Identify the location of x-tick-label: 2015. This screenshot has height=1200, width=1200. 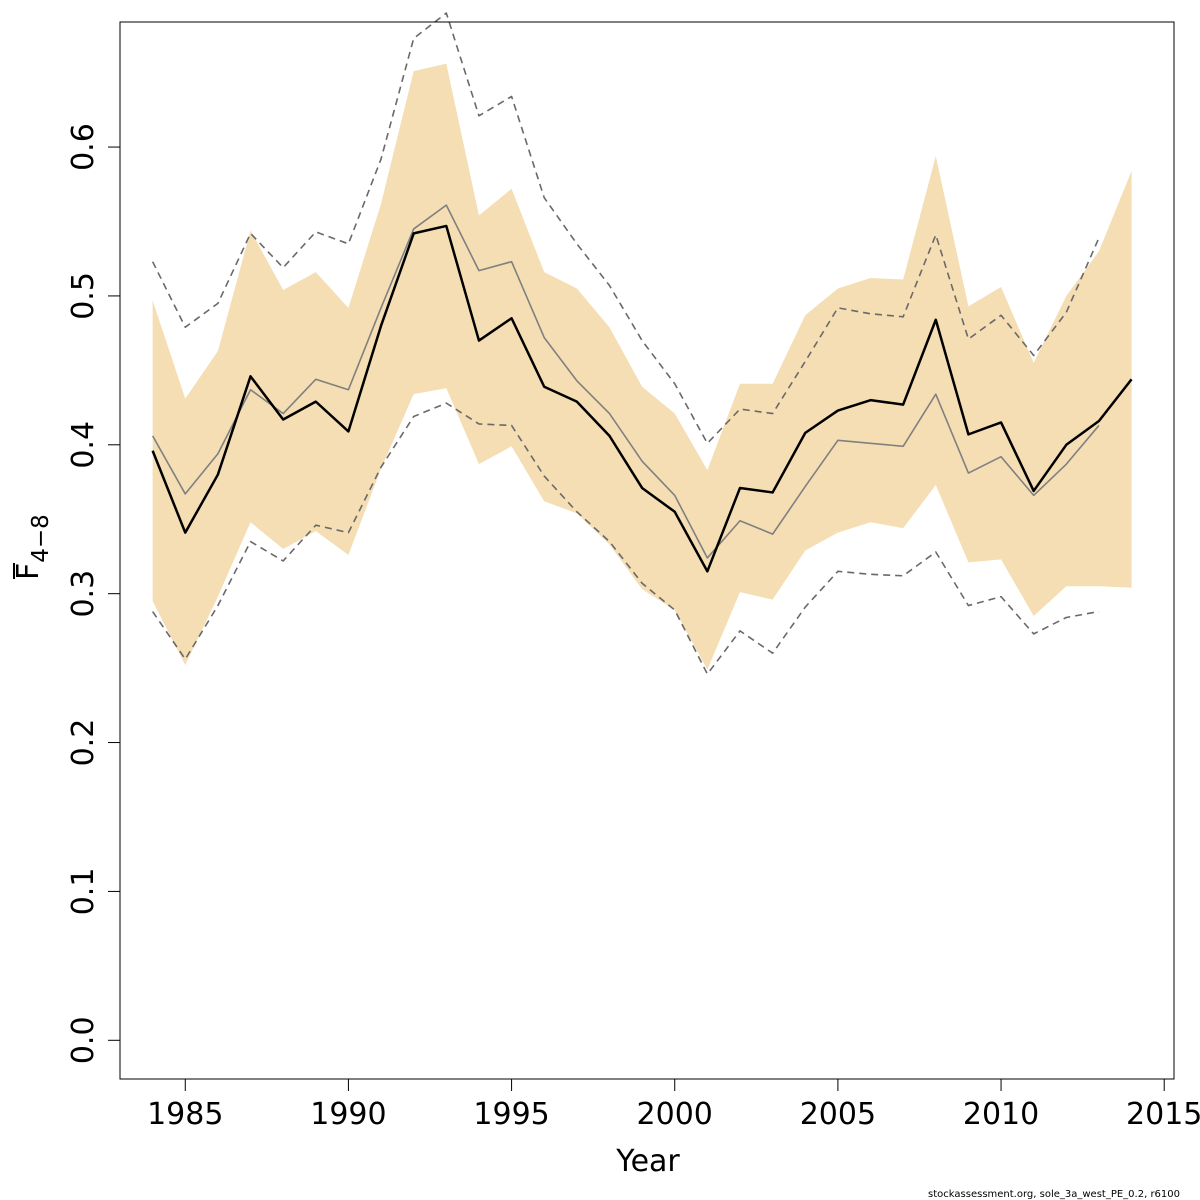
(1163, 1114).